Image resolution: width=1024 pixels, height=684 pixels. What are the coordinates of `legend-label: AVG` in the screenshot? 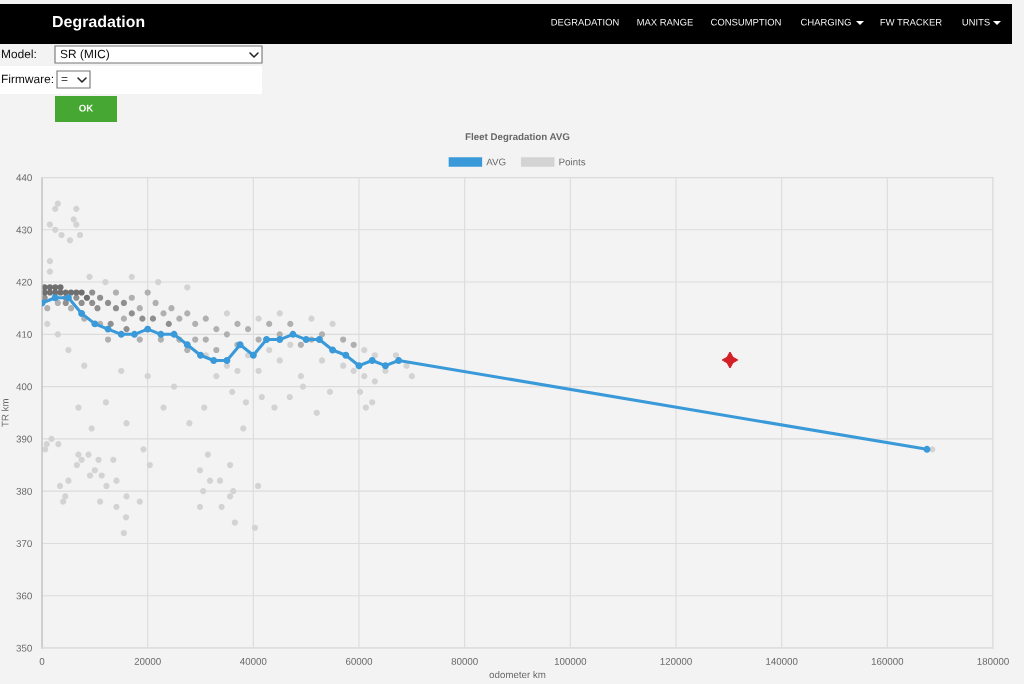 It's located at (496, 162).